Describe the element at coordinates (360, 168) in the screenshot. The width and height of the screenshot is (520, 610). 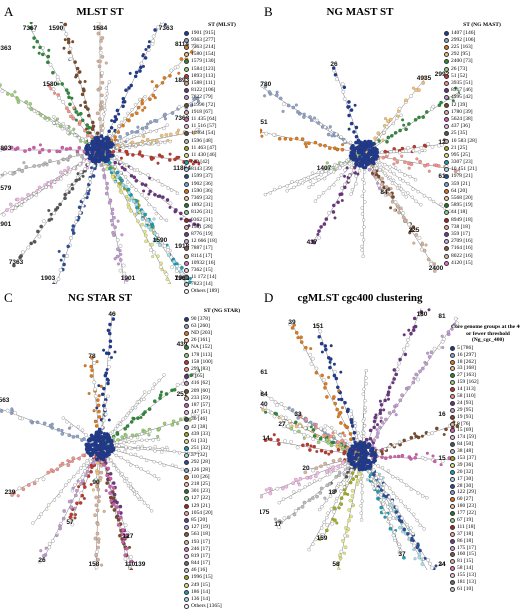
I see `tree-edges` at that location.